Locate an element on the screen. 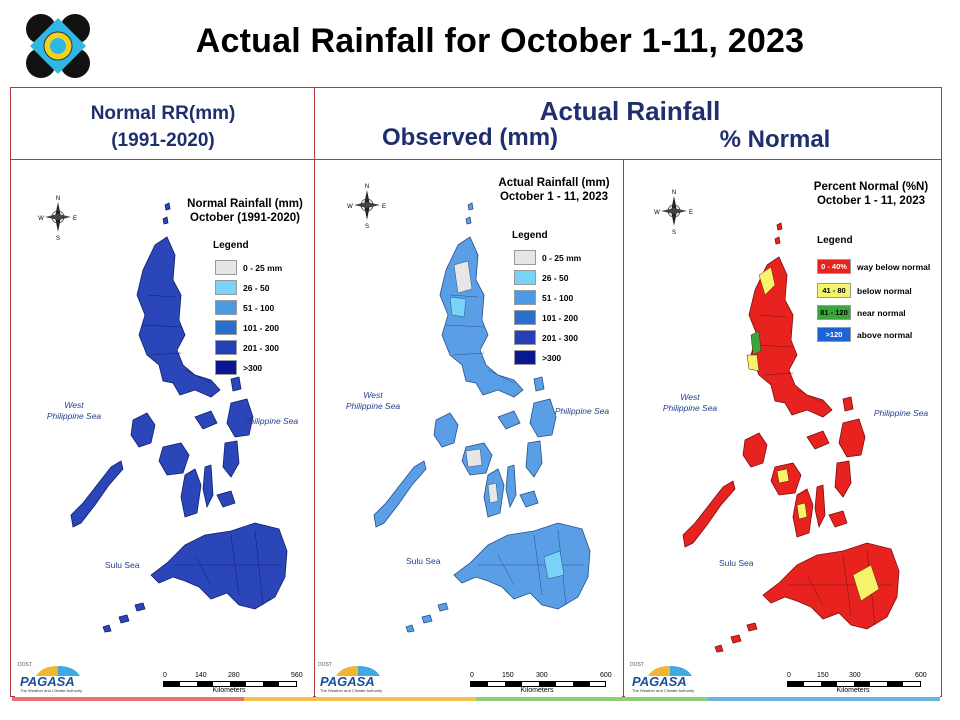 The width and height of the screenshot is (960, 720). legend-item: 0 - 25 mm is located at coordinates (547, 257).